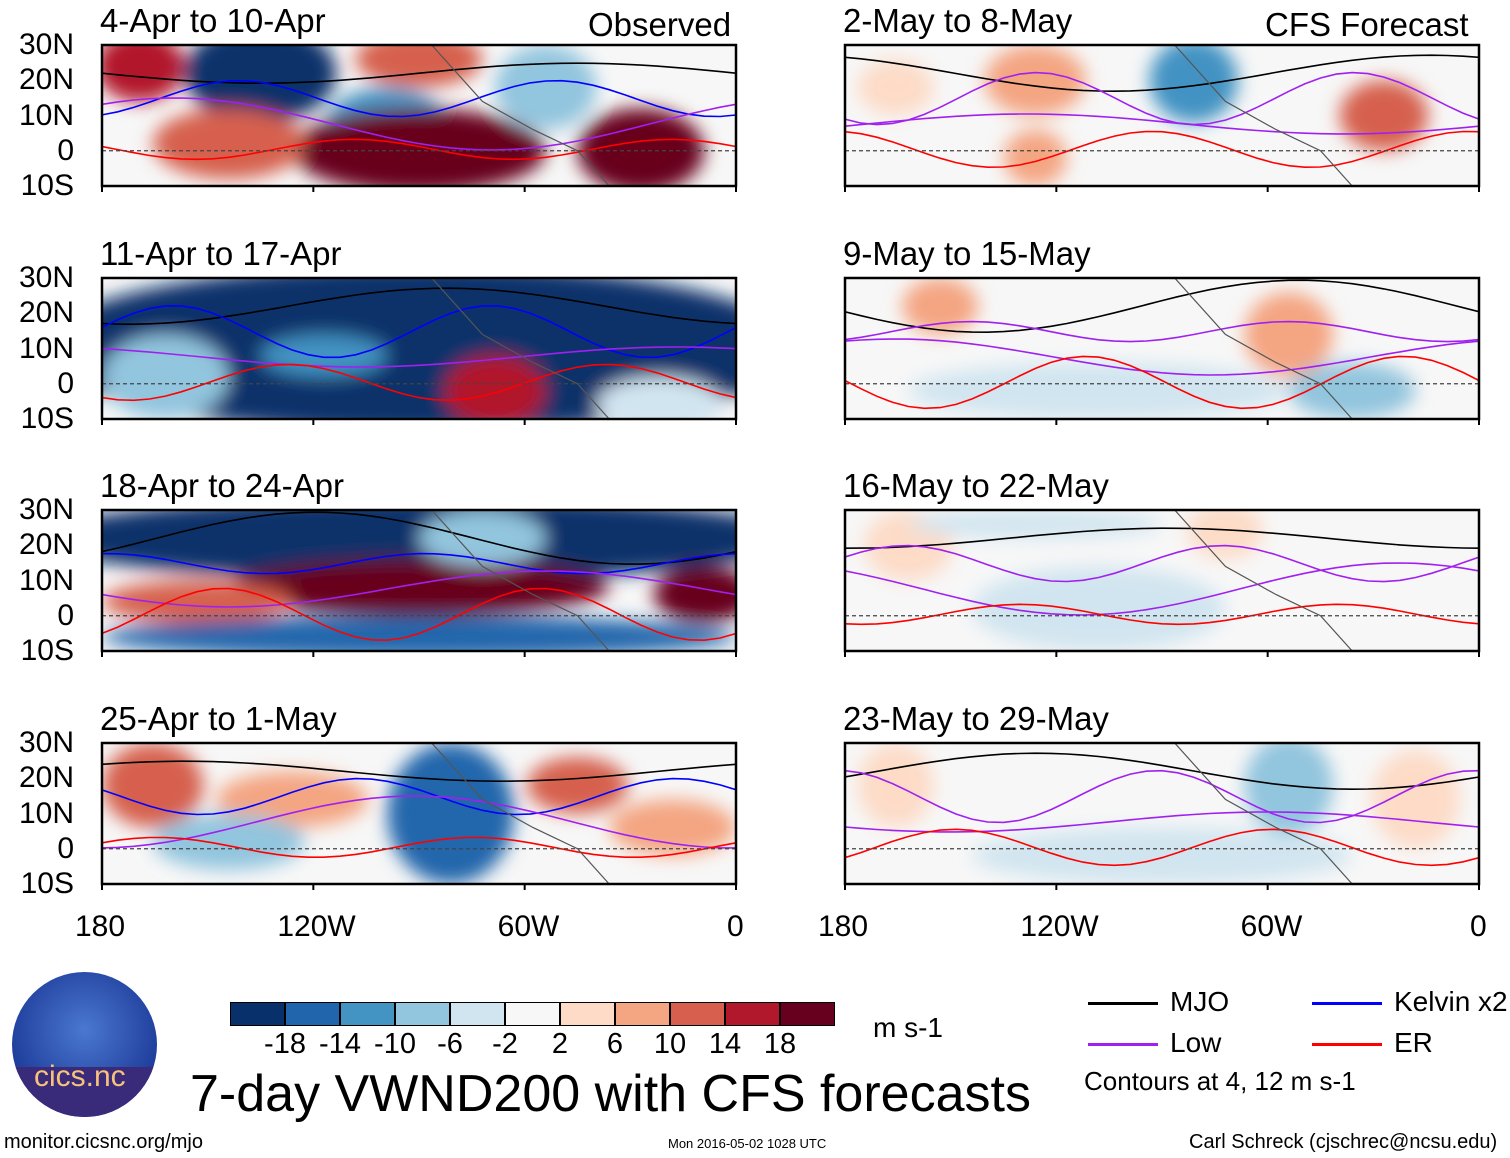 This screenshot has width=1510, height=1158. What do you see at coordinates (213, 20) in the screenshot?
I see `panel-title: 4-Apr to 10-Apr` at bounding box center [213, 20].